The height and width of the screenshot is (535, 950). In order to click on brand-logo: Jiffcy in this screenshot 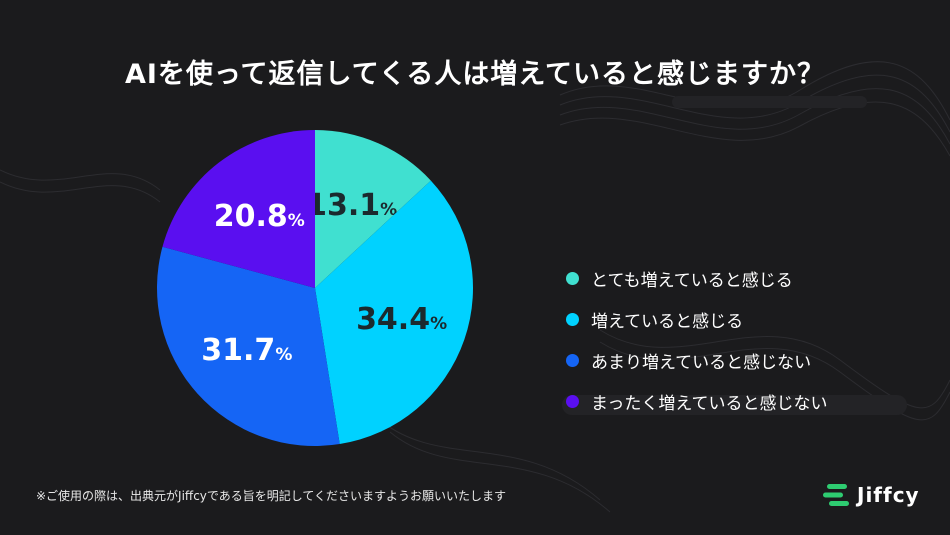, I will do `click(871, 495)`.